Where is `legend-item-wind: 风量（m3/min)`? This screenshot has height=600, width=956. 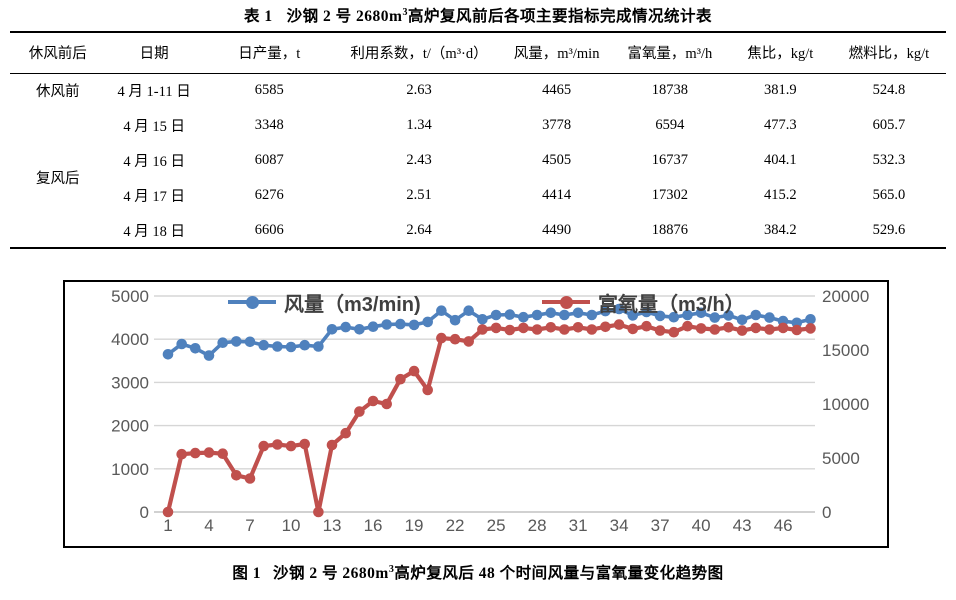
legend-item-wind: 风量（m3/min) is located at coordinates (324, 302).